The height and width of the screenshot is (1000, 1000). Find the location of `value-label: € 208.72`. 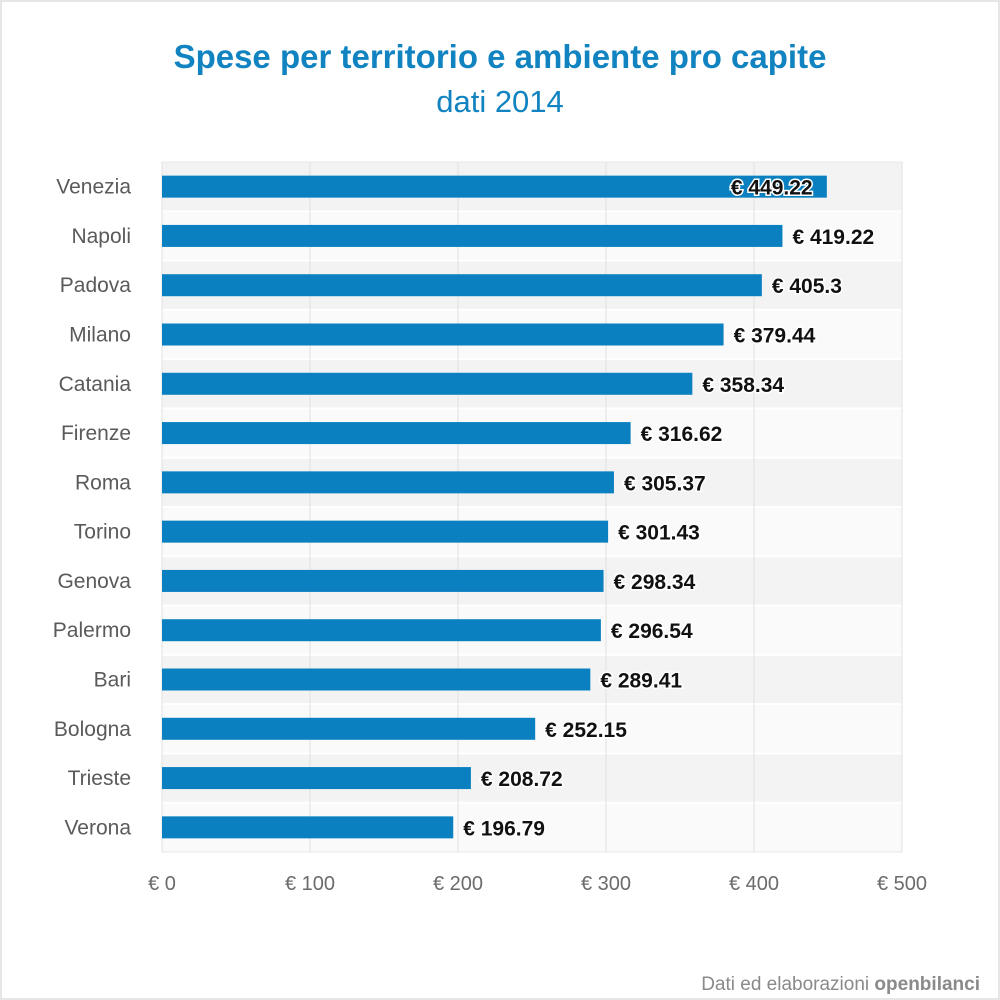

value-label: € 208.72 is located at coordinates (522, 779).